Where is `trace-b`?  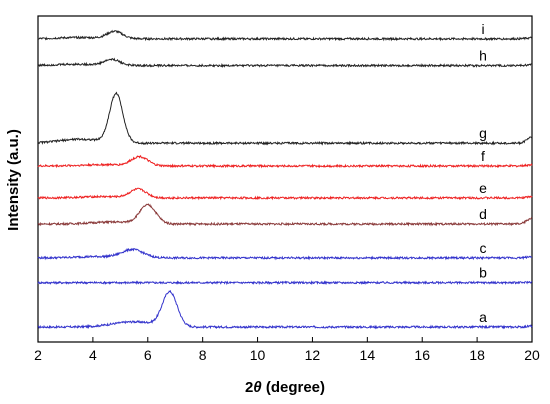
trace-b is located at coordinates (285, 283).